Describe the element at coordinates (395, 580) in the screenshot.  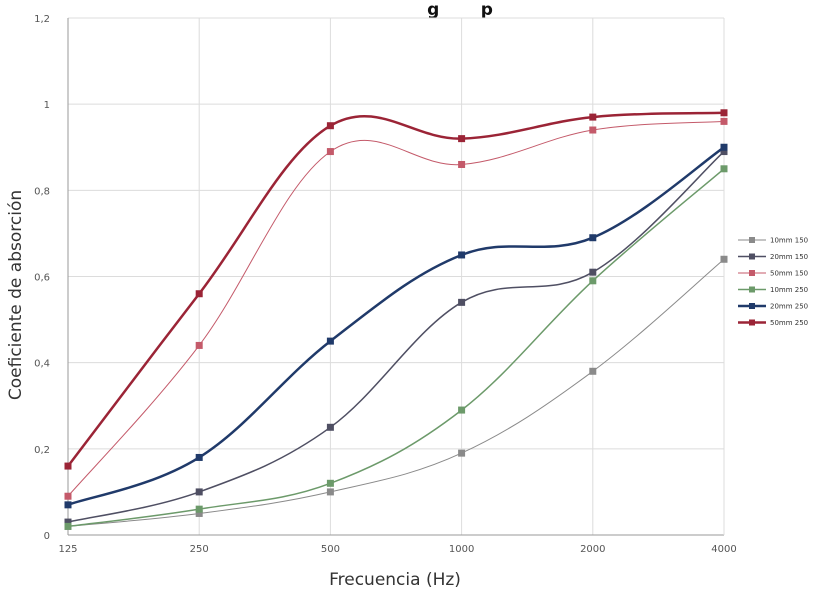
I see `x-axis-label: Frecuencia (Hz)` at that location.